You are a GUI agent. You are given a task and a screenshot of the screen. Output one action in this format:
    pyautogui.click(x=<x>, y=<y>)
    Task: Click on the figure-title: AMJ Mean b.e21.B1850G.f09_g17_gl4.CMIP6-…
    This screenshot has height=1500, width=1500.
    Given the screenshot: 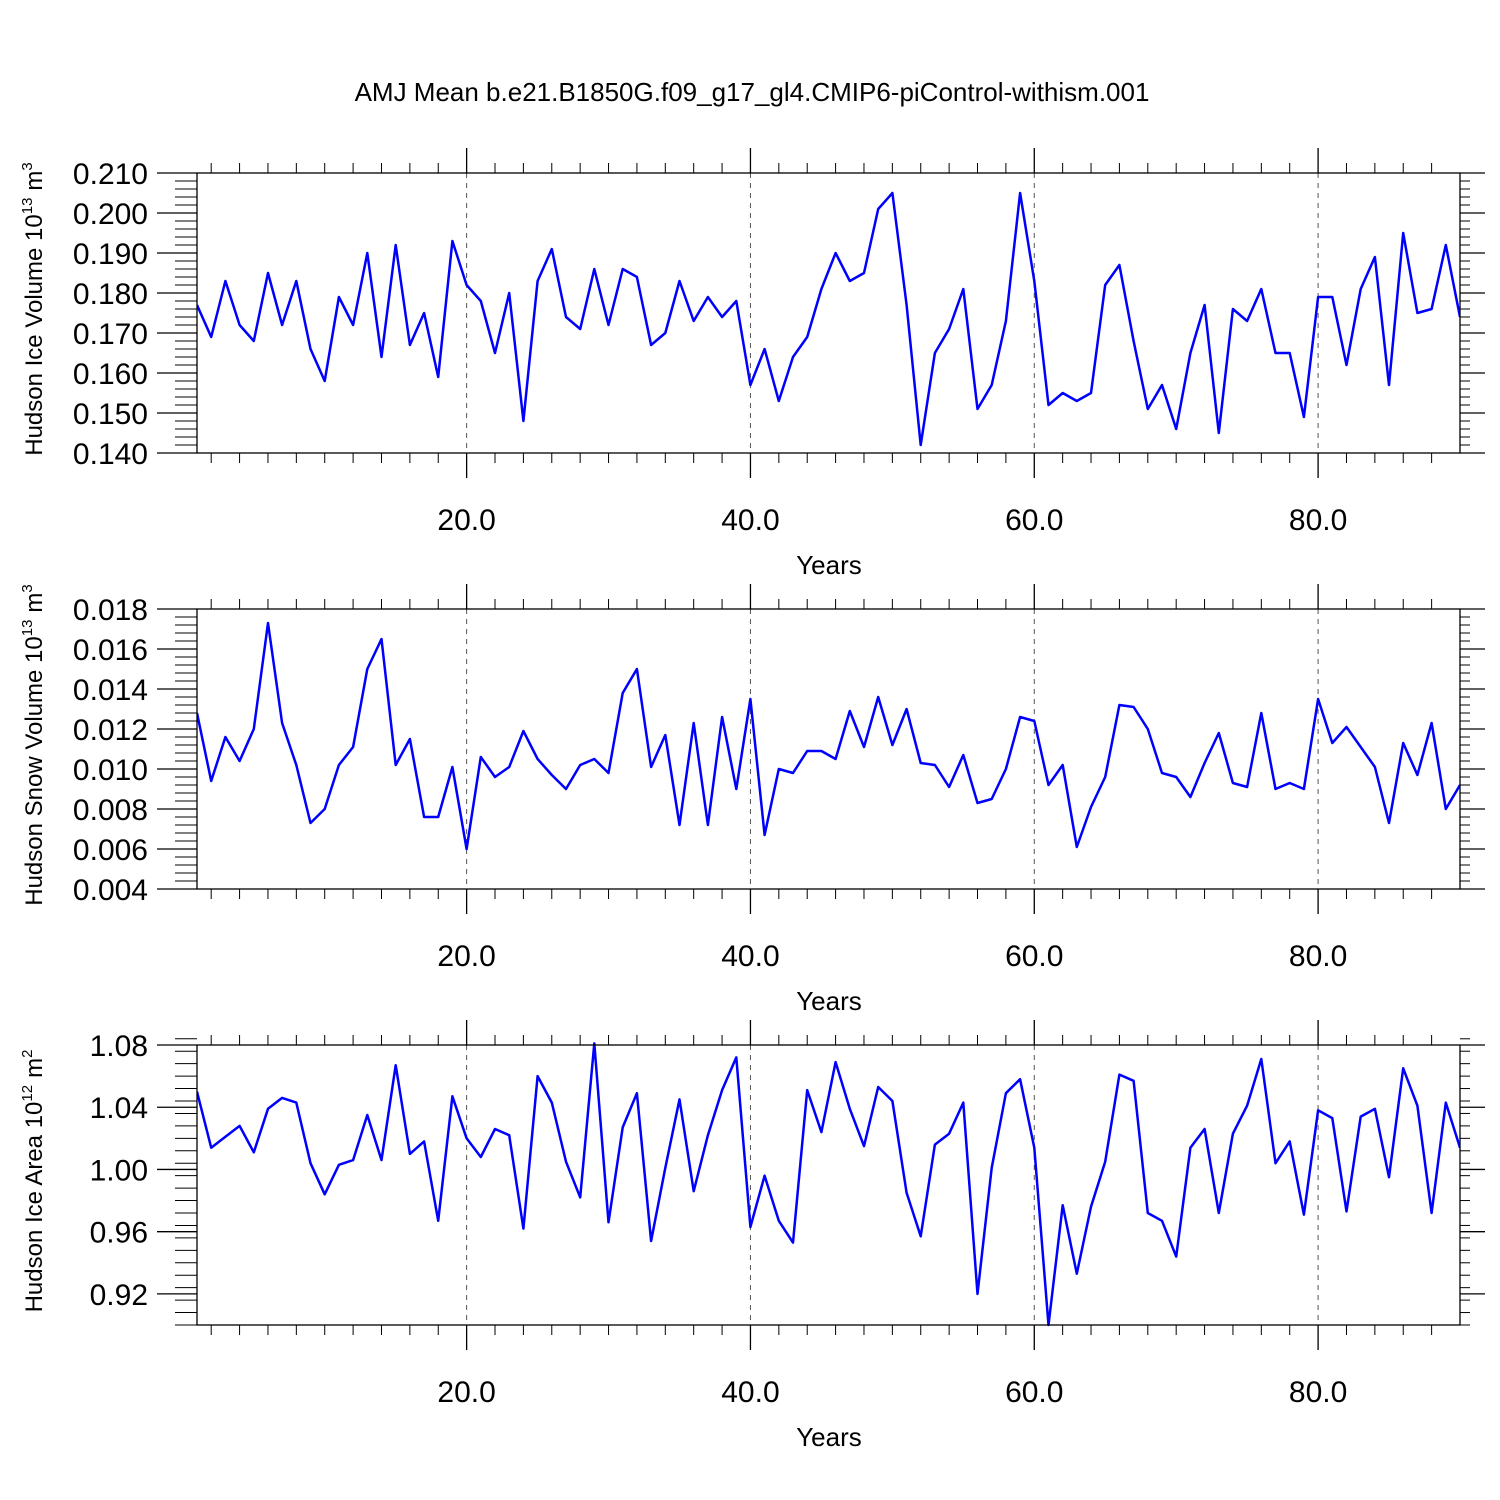 What is the action you would take?
    pyautogui.click(x=752, y=92)
    